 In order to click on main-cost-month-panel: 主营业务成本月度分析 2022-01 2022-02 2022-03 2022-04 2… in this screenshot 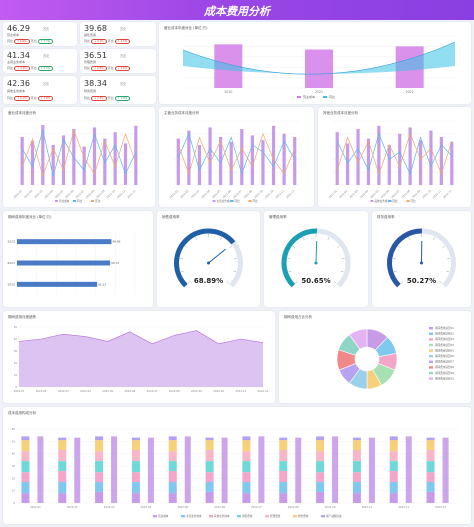, I will do `click(236, 157)`.